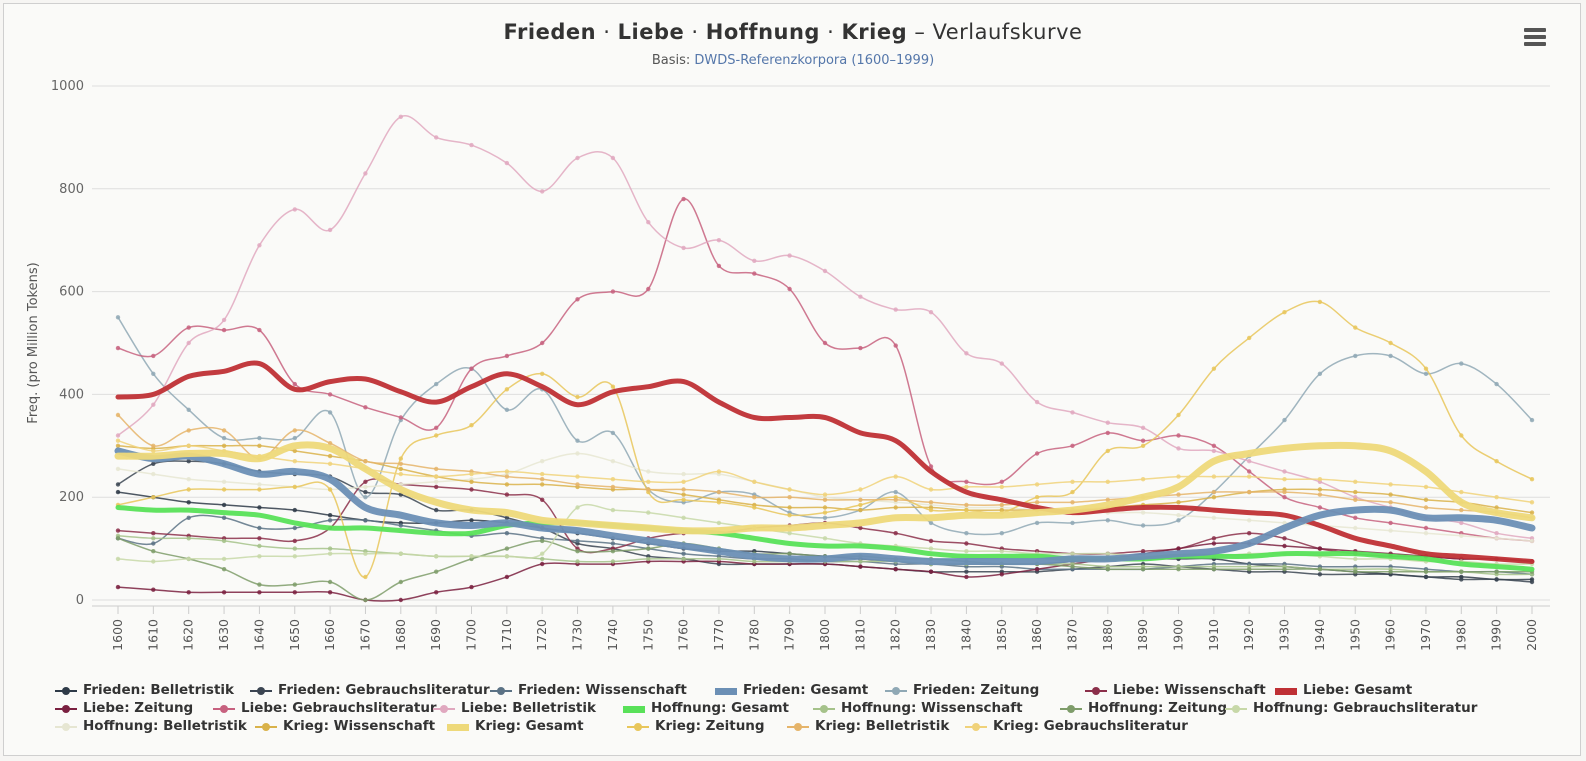 The width and height of the screenshot is (1586, 761). I want to click on hamburger-menu-icon, so click(1535, 37).